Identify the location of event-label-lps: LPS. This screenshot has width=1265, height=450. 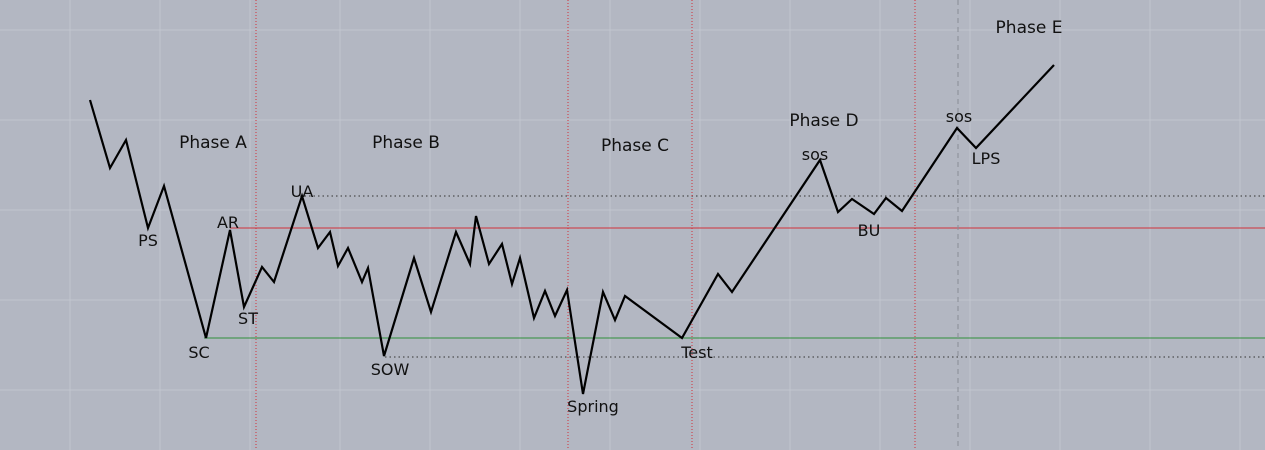
(986, 158).